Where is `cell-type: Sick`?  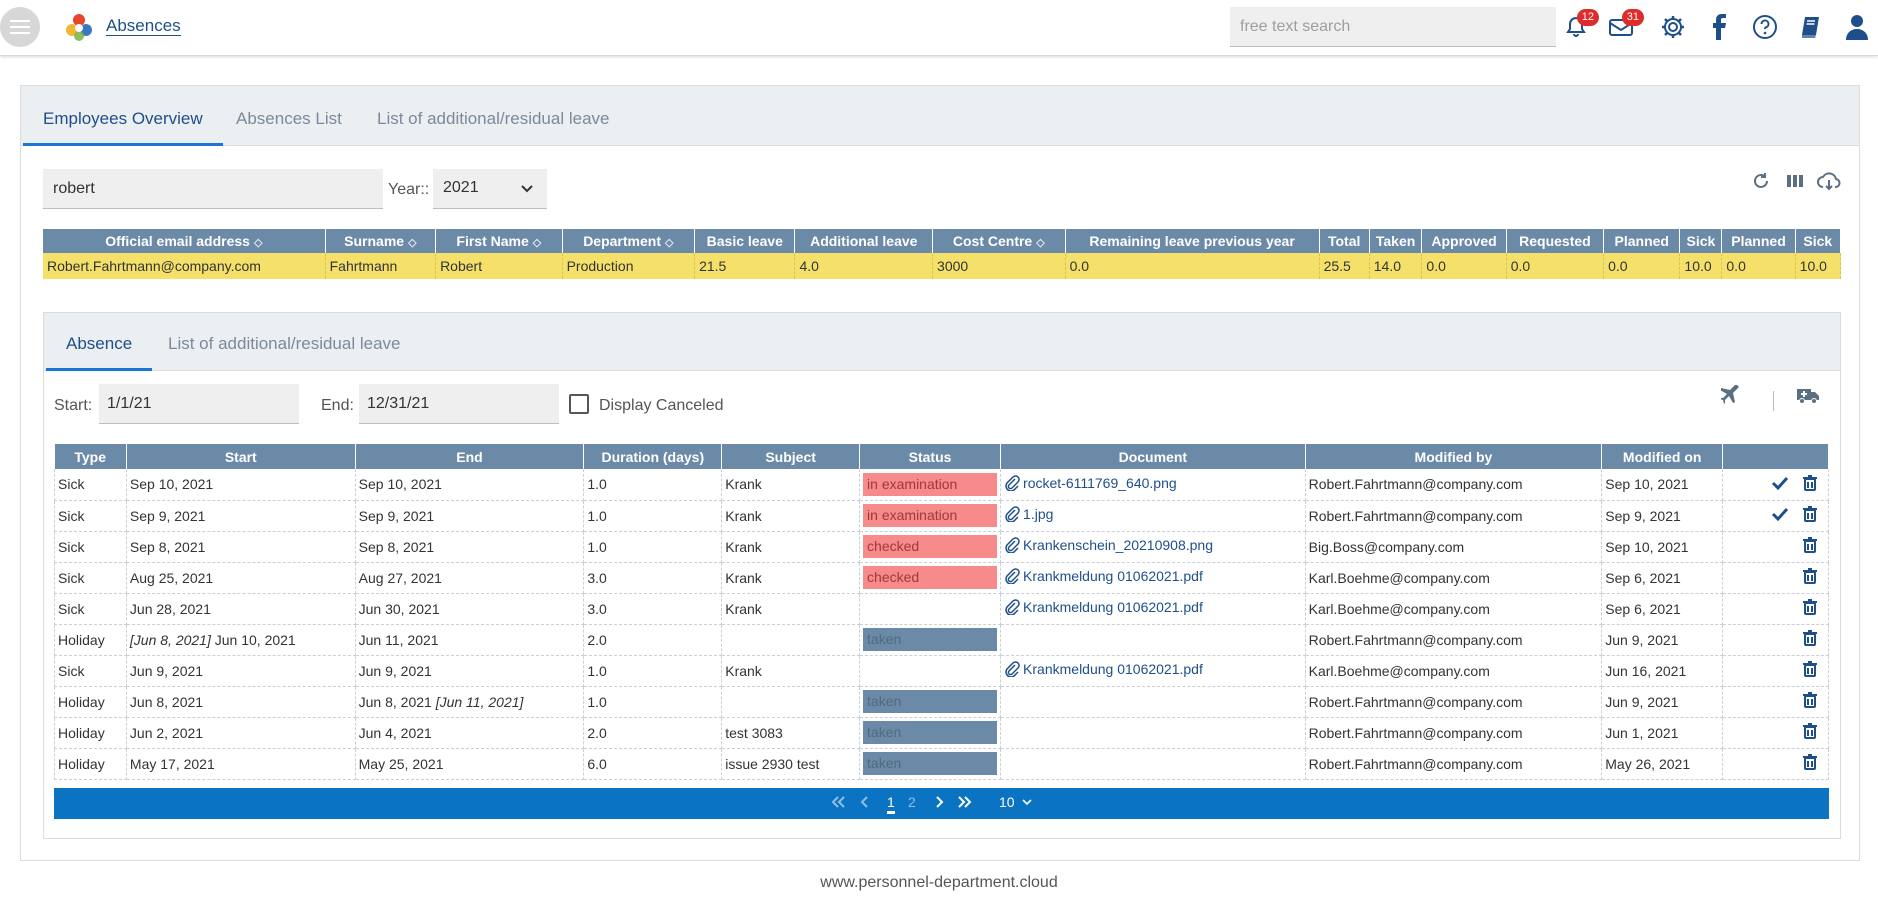
cell-type: Sick is located at coordinates (90, 671).